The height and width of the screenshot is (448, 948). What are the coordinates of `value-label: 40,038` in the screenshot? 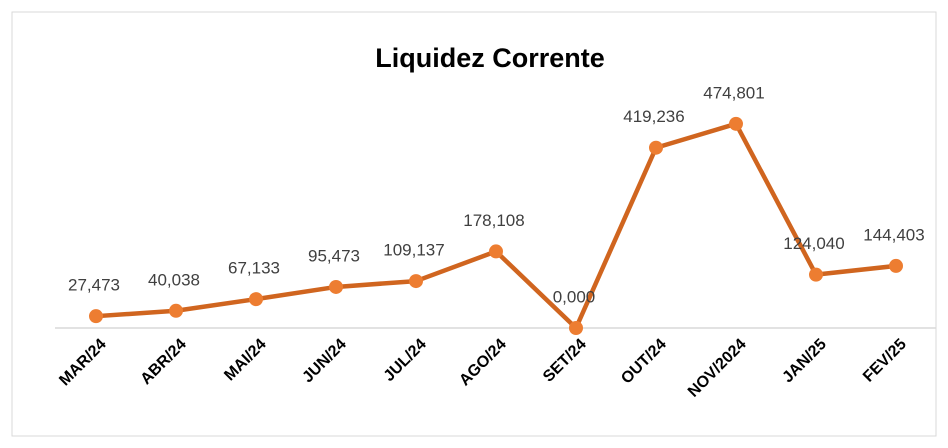 It's located at (174, 279).